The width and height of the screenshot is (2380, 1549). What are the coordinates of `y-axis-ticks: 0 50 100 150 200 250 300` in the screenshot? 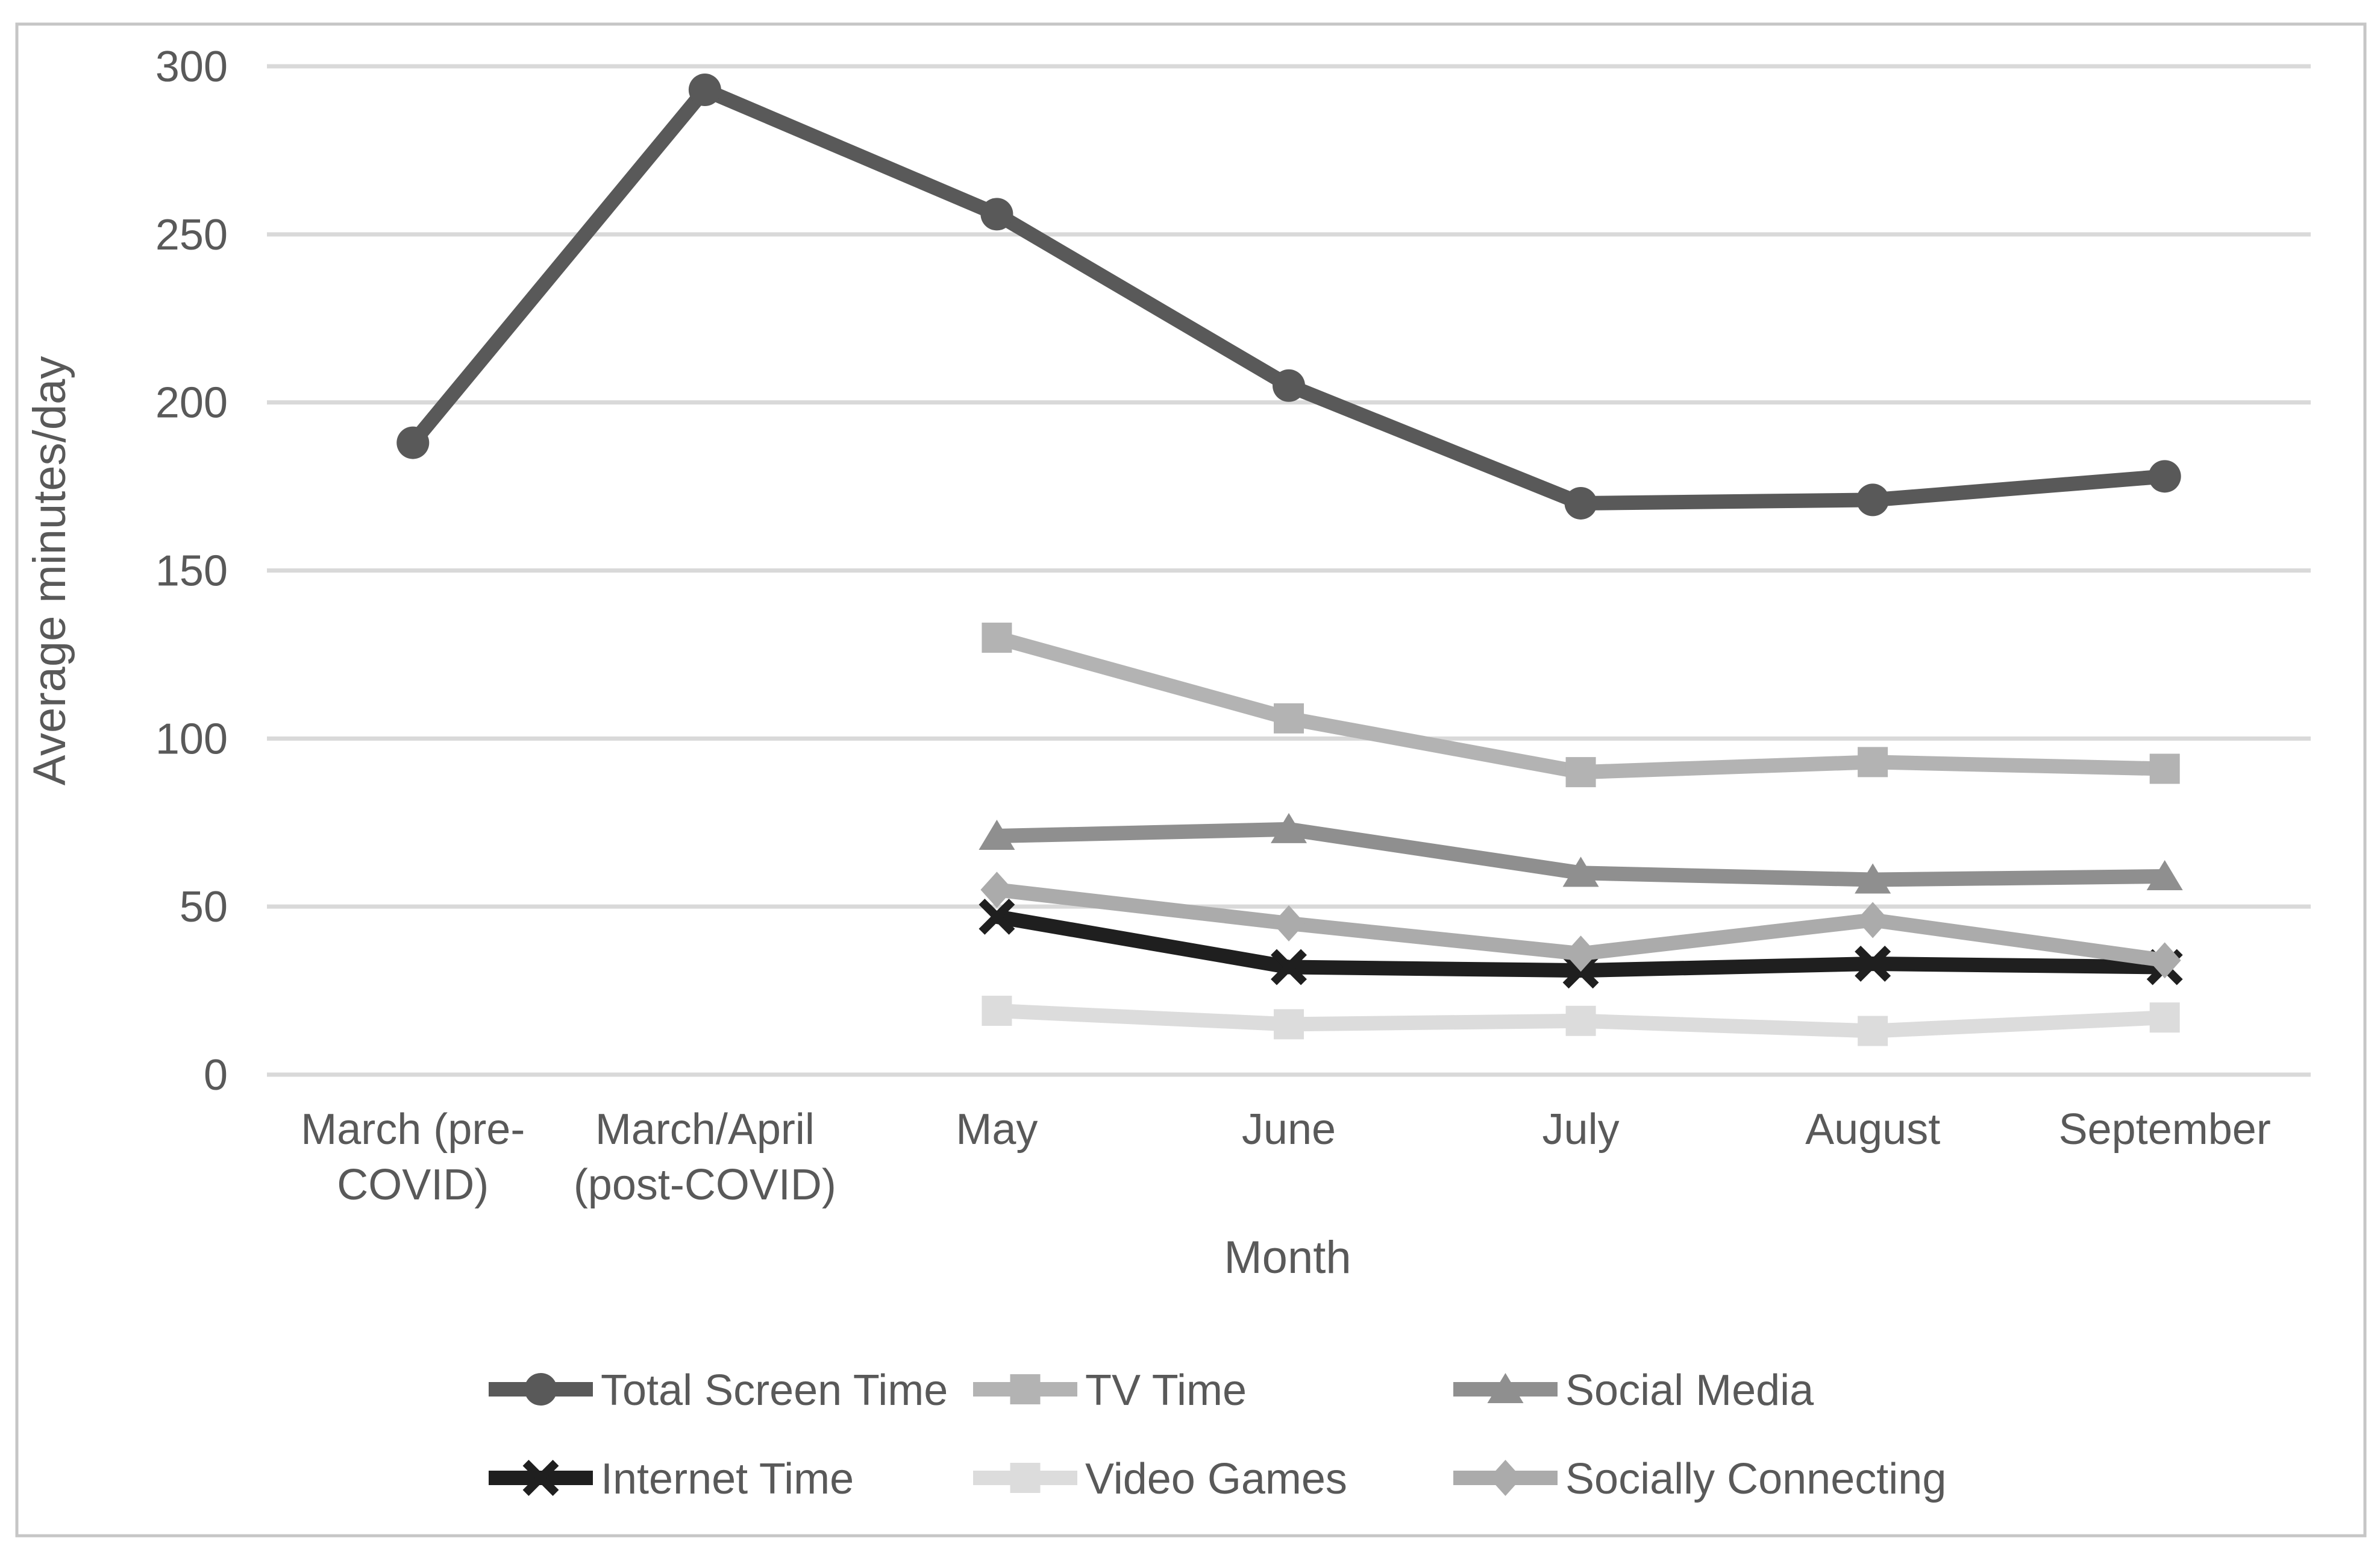 It's located at (191, 571).